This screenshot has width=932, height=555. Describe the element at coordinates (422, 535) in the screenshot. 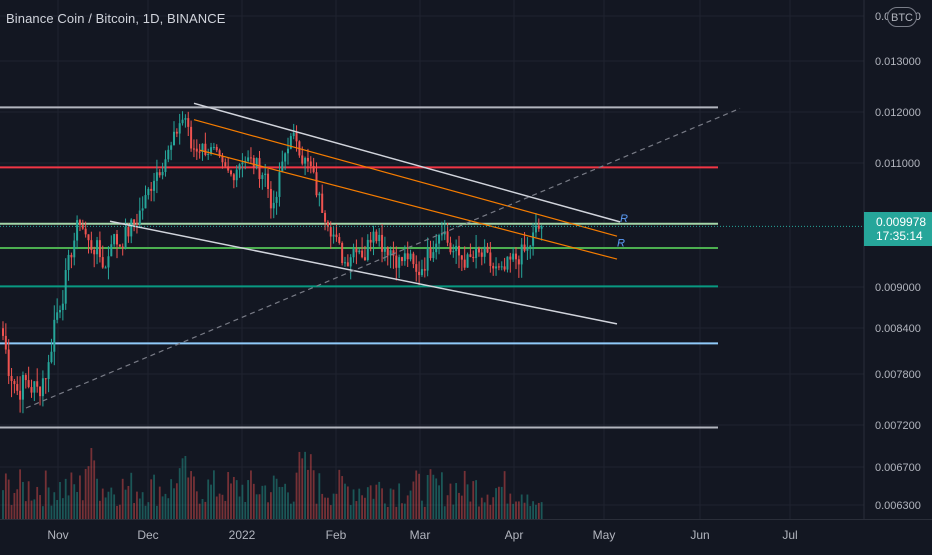

I see `time-axis: Nov Dec 2022 Feb Mar Apr May Jun Jul` at that location.